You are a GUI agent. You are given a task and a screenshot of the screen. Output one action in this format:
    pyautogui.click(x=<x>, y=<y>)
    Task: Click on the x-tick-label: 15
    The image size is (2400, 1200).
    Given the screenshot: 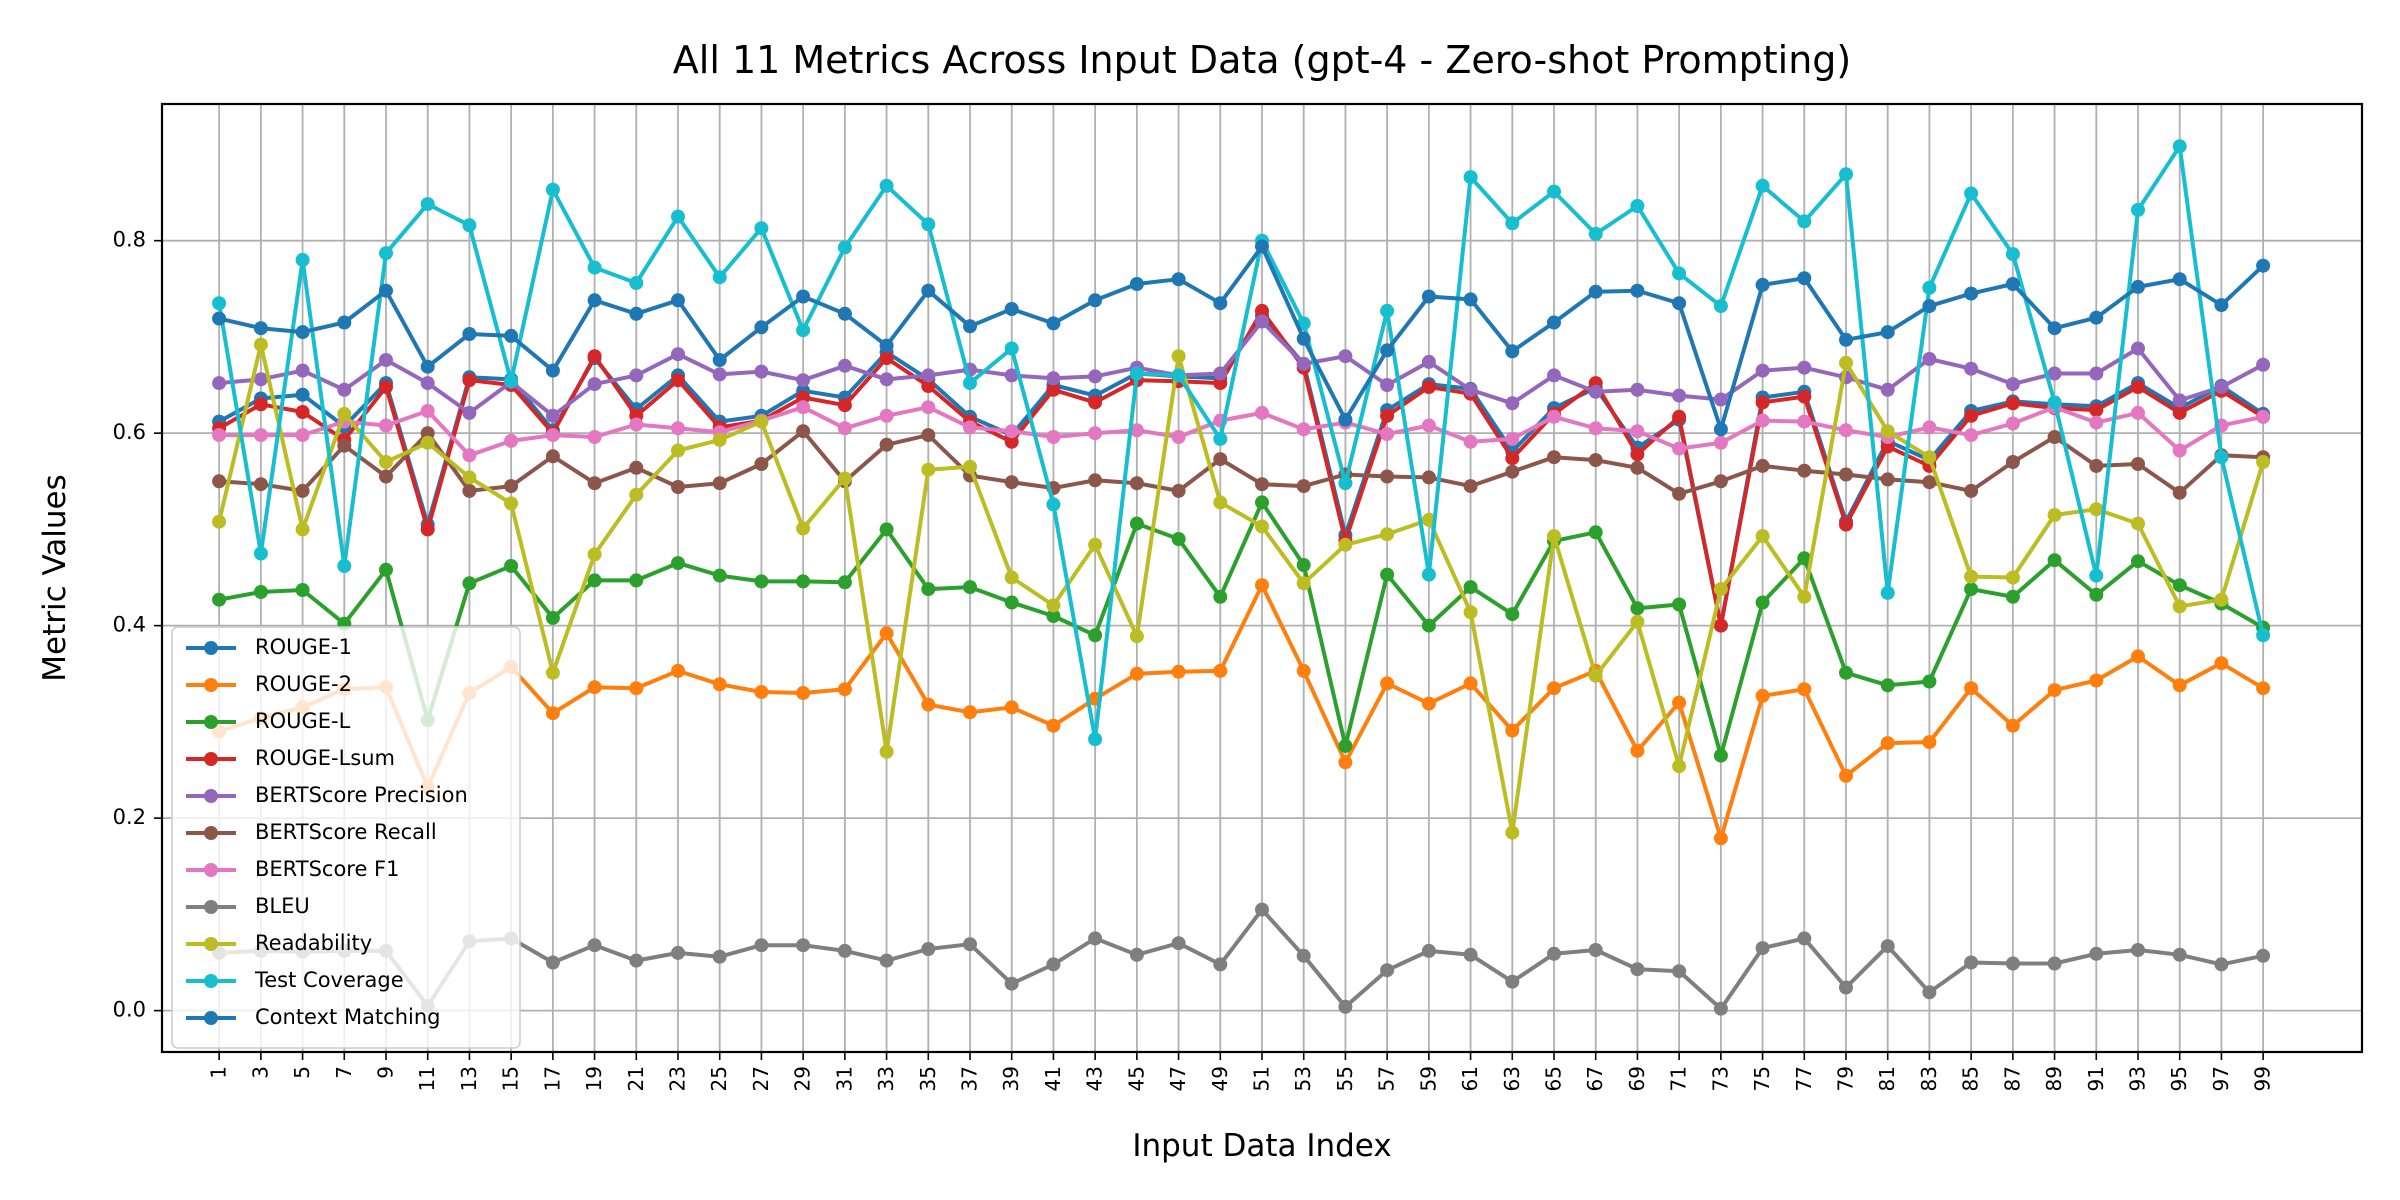 What is the action you would take?
    pyautogui.click(x=511, y=1078)
    